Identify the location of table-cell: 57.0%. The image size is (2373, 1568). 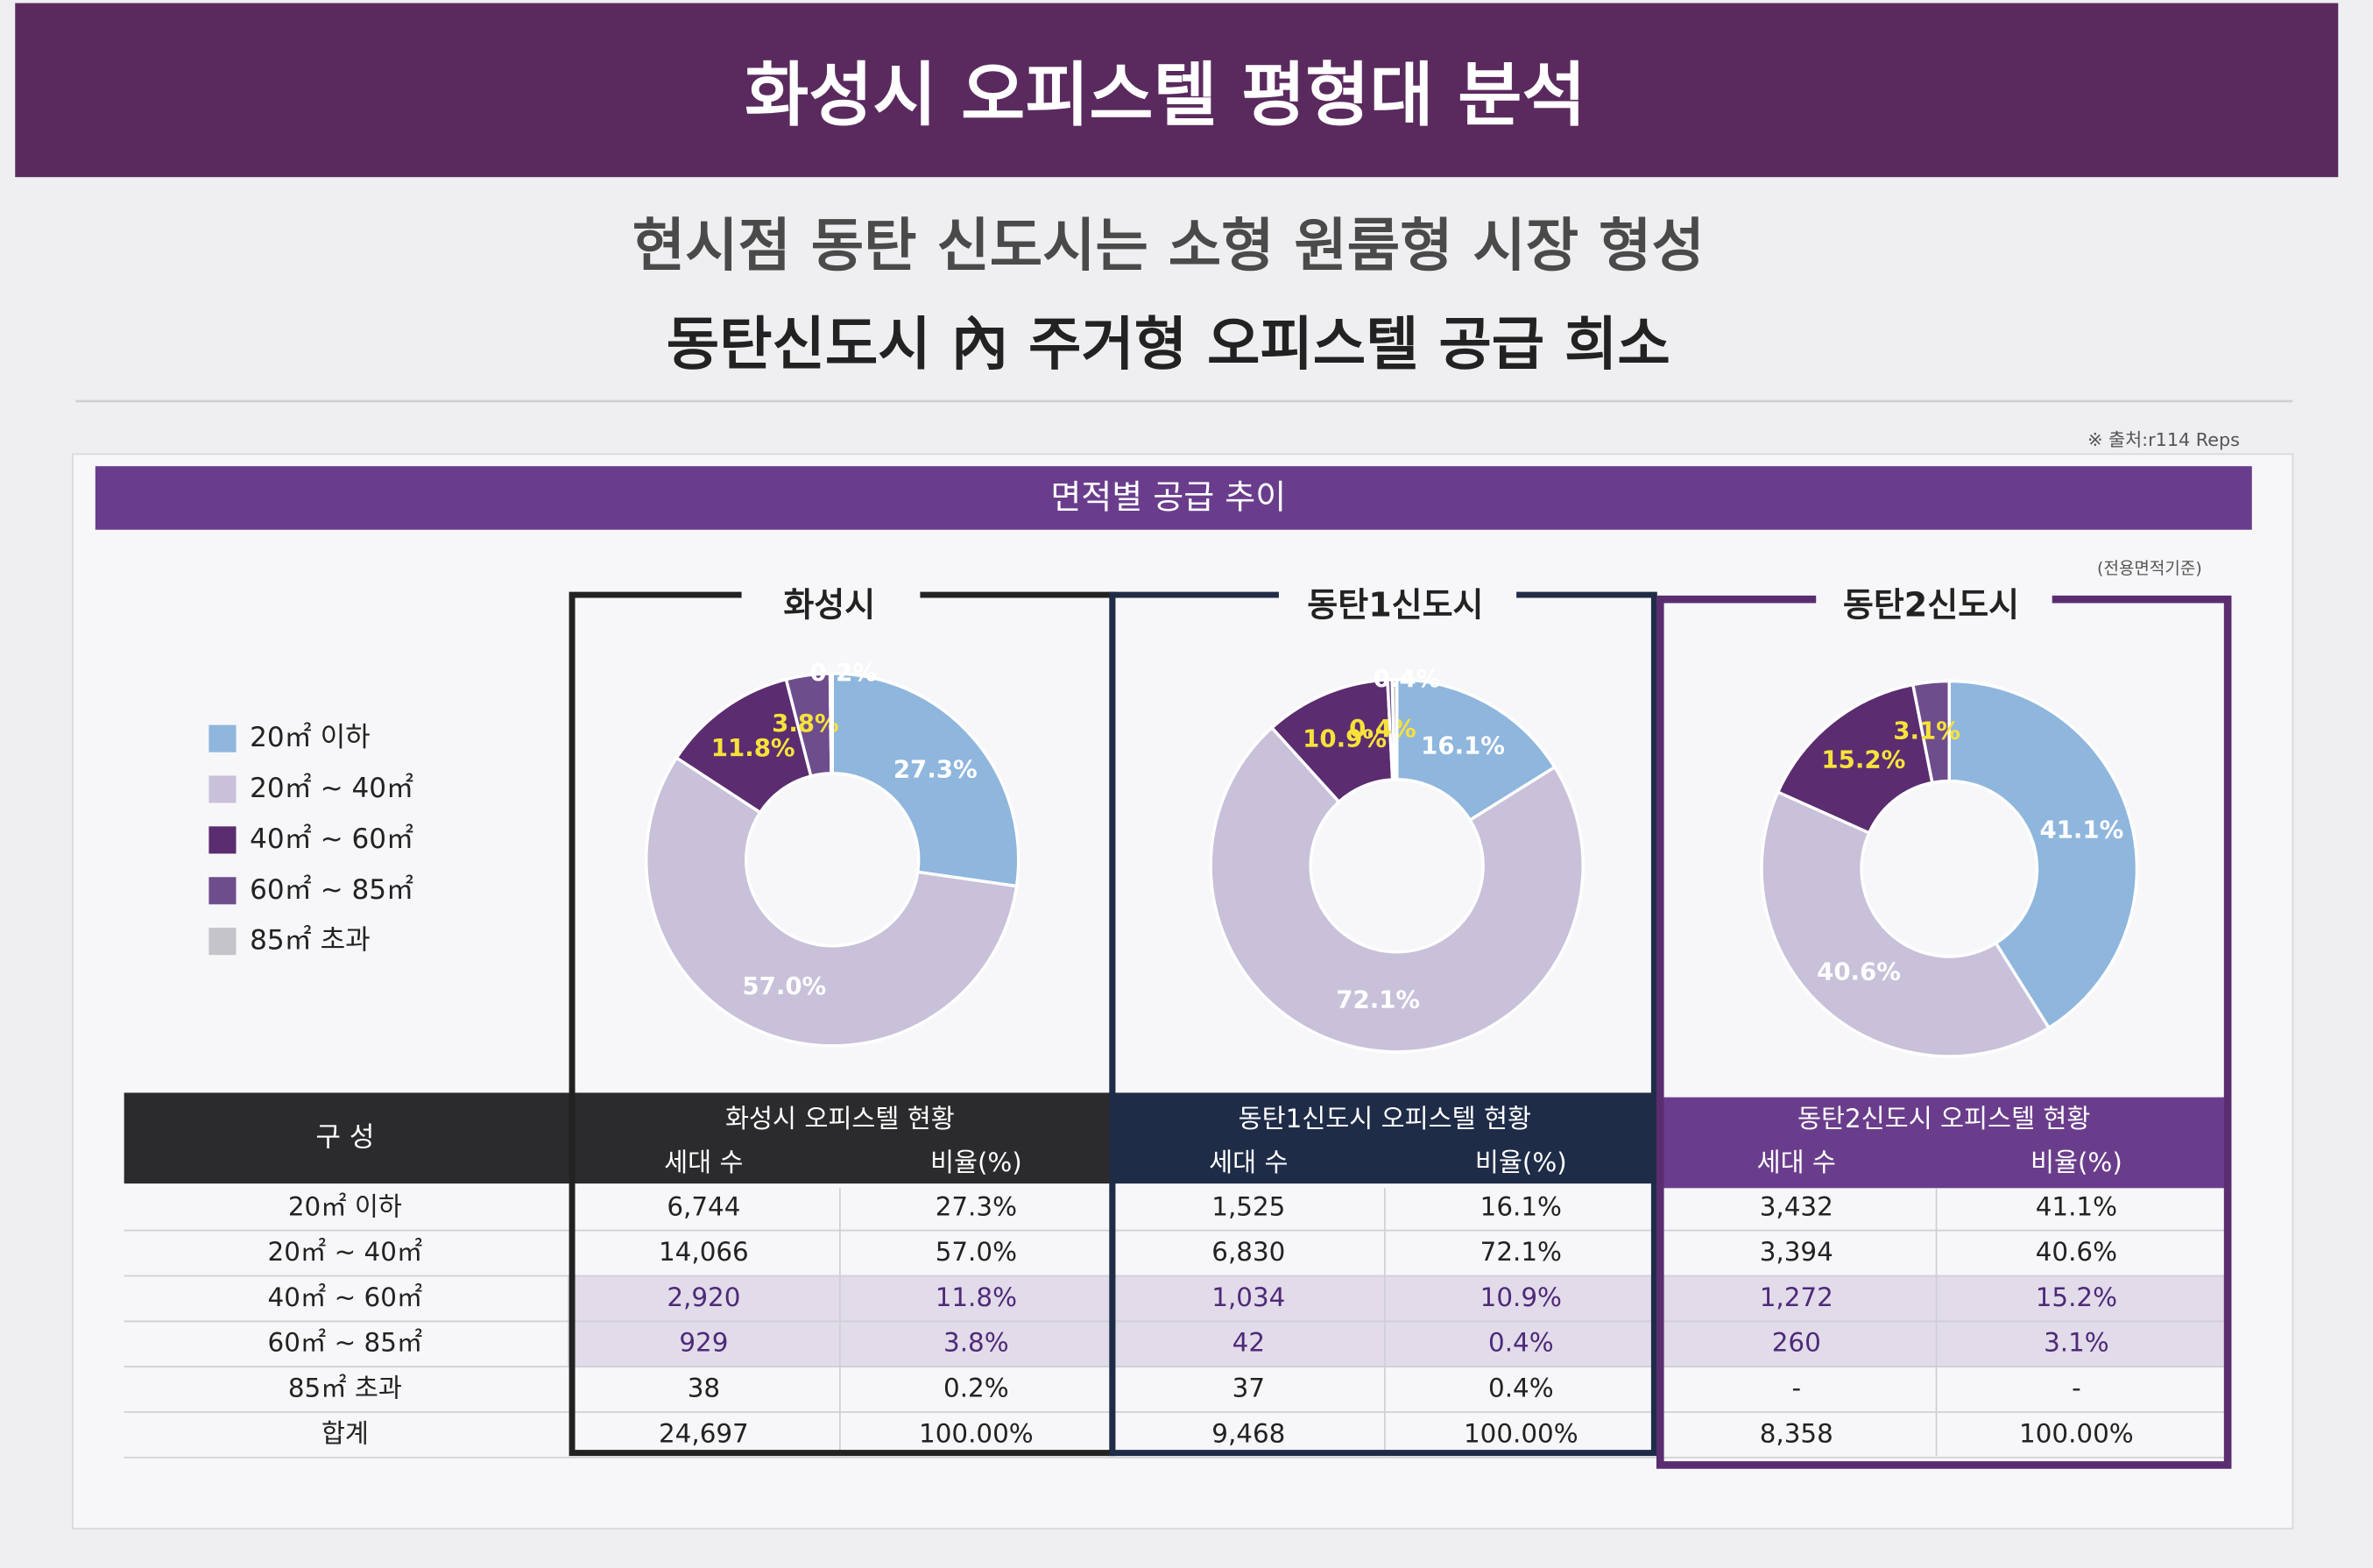
(976, 1252).